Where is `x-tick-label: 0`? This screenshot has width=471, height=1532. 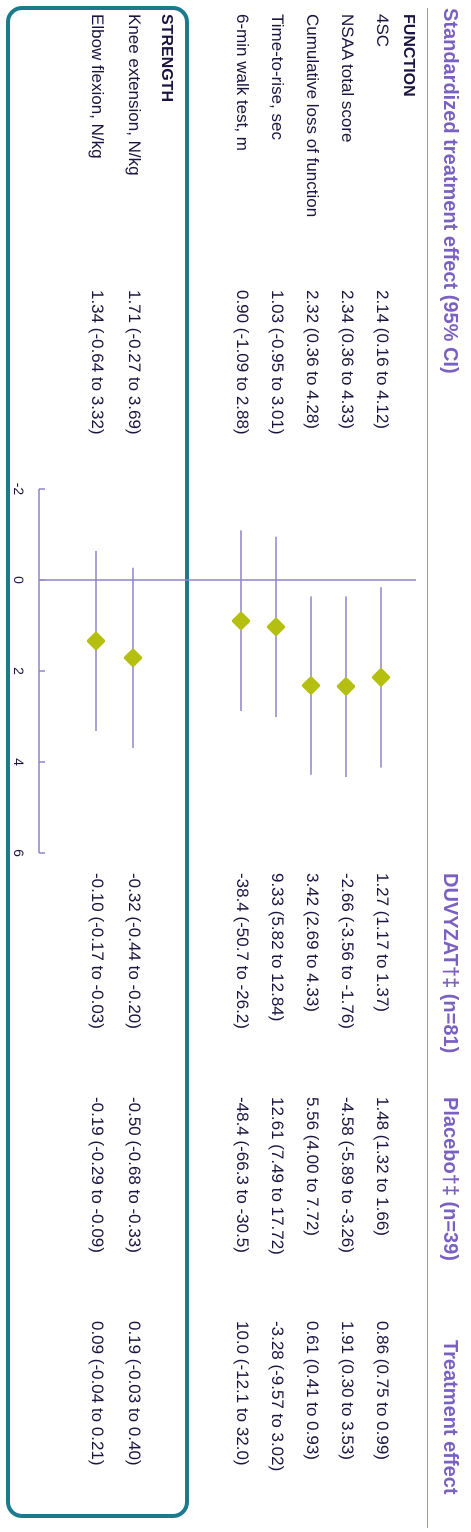
x-tick-label: 0 is located at coordinates (19, 580).